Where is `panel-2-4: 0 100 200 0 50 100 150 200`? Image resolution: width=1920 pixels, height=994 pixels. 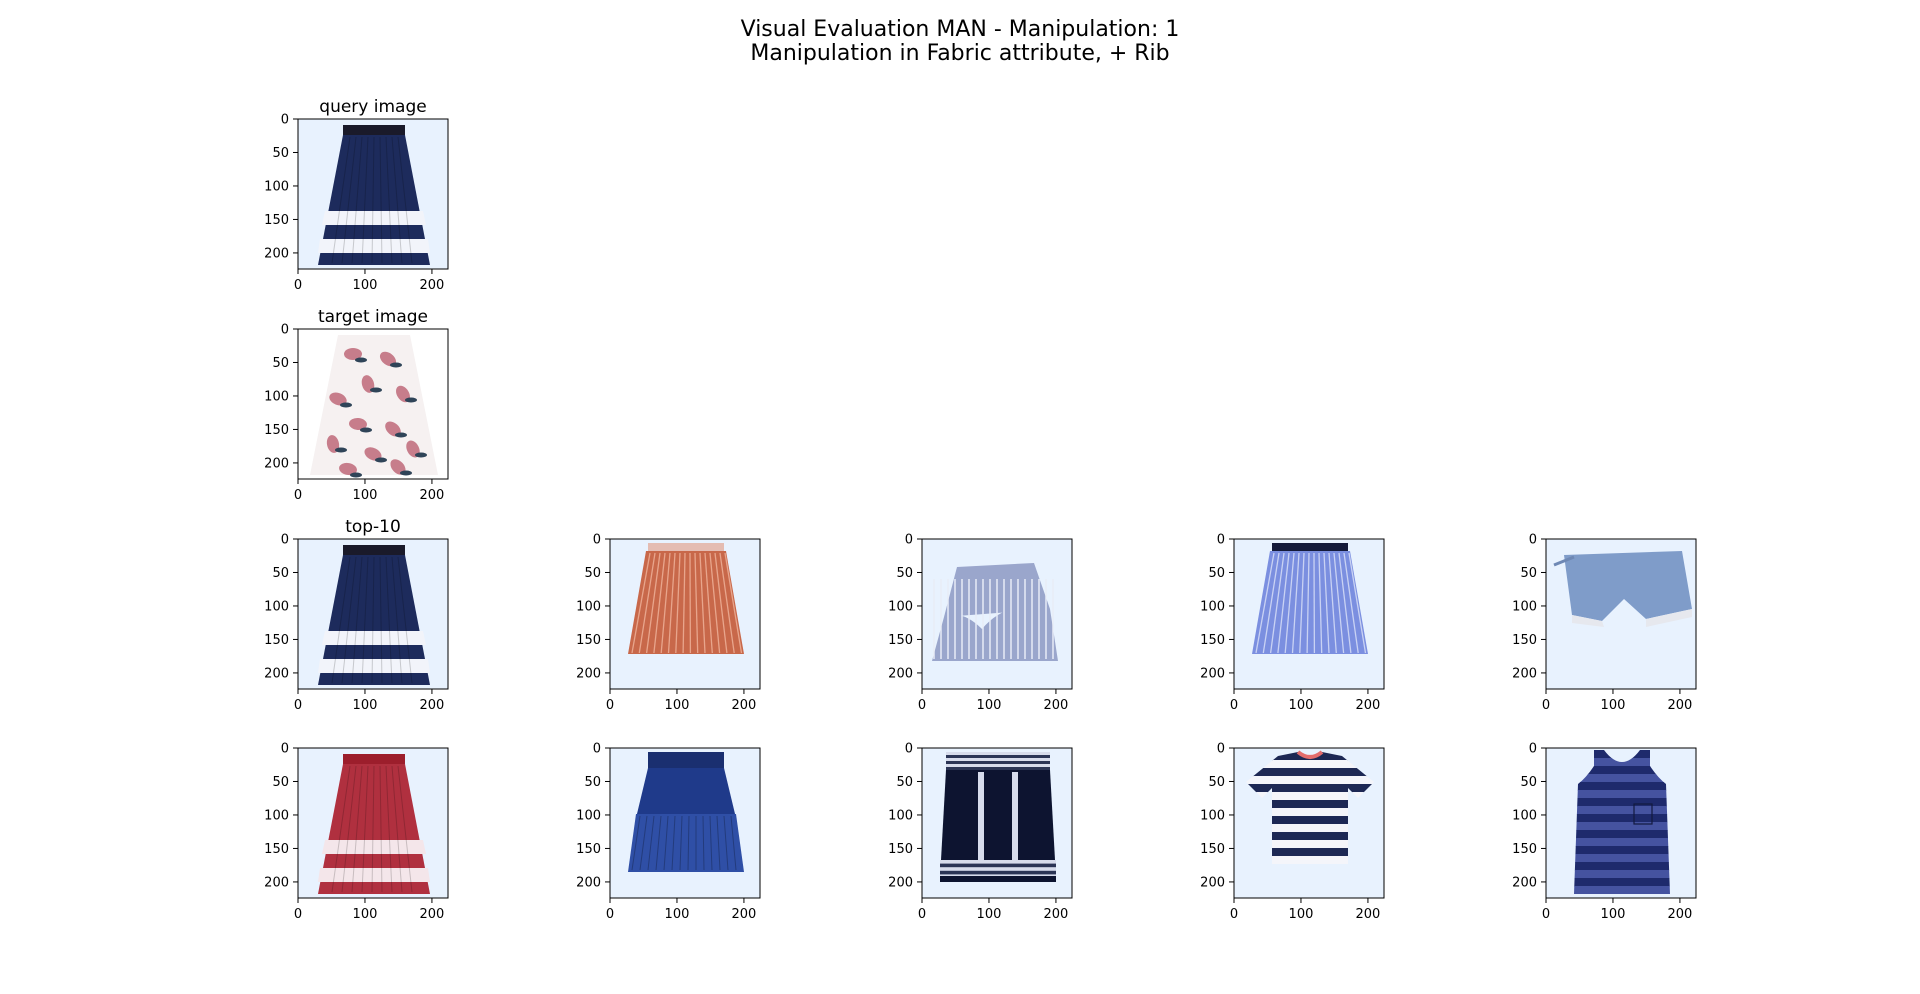
panel-2-4: 0 100 200 0 50 100 150 200 is located at coordinates (1604, 623).